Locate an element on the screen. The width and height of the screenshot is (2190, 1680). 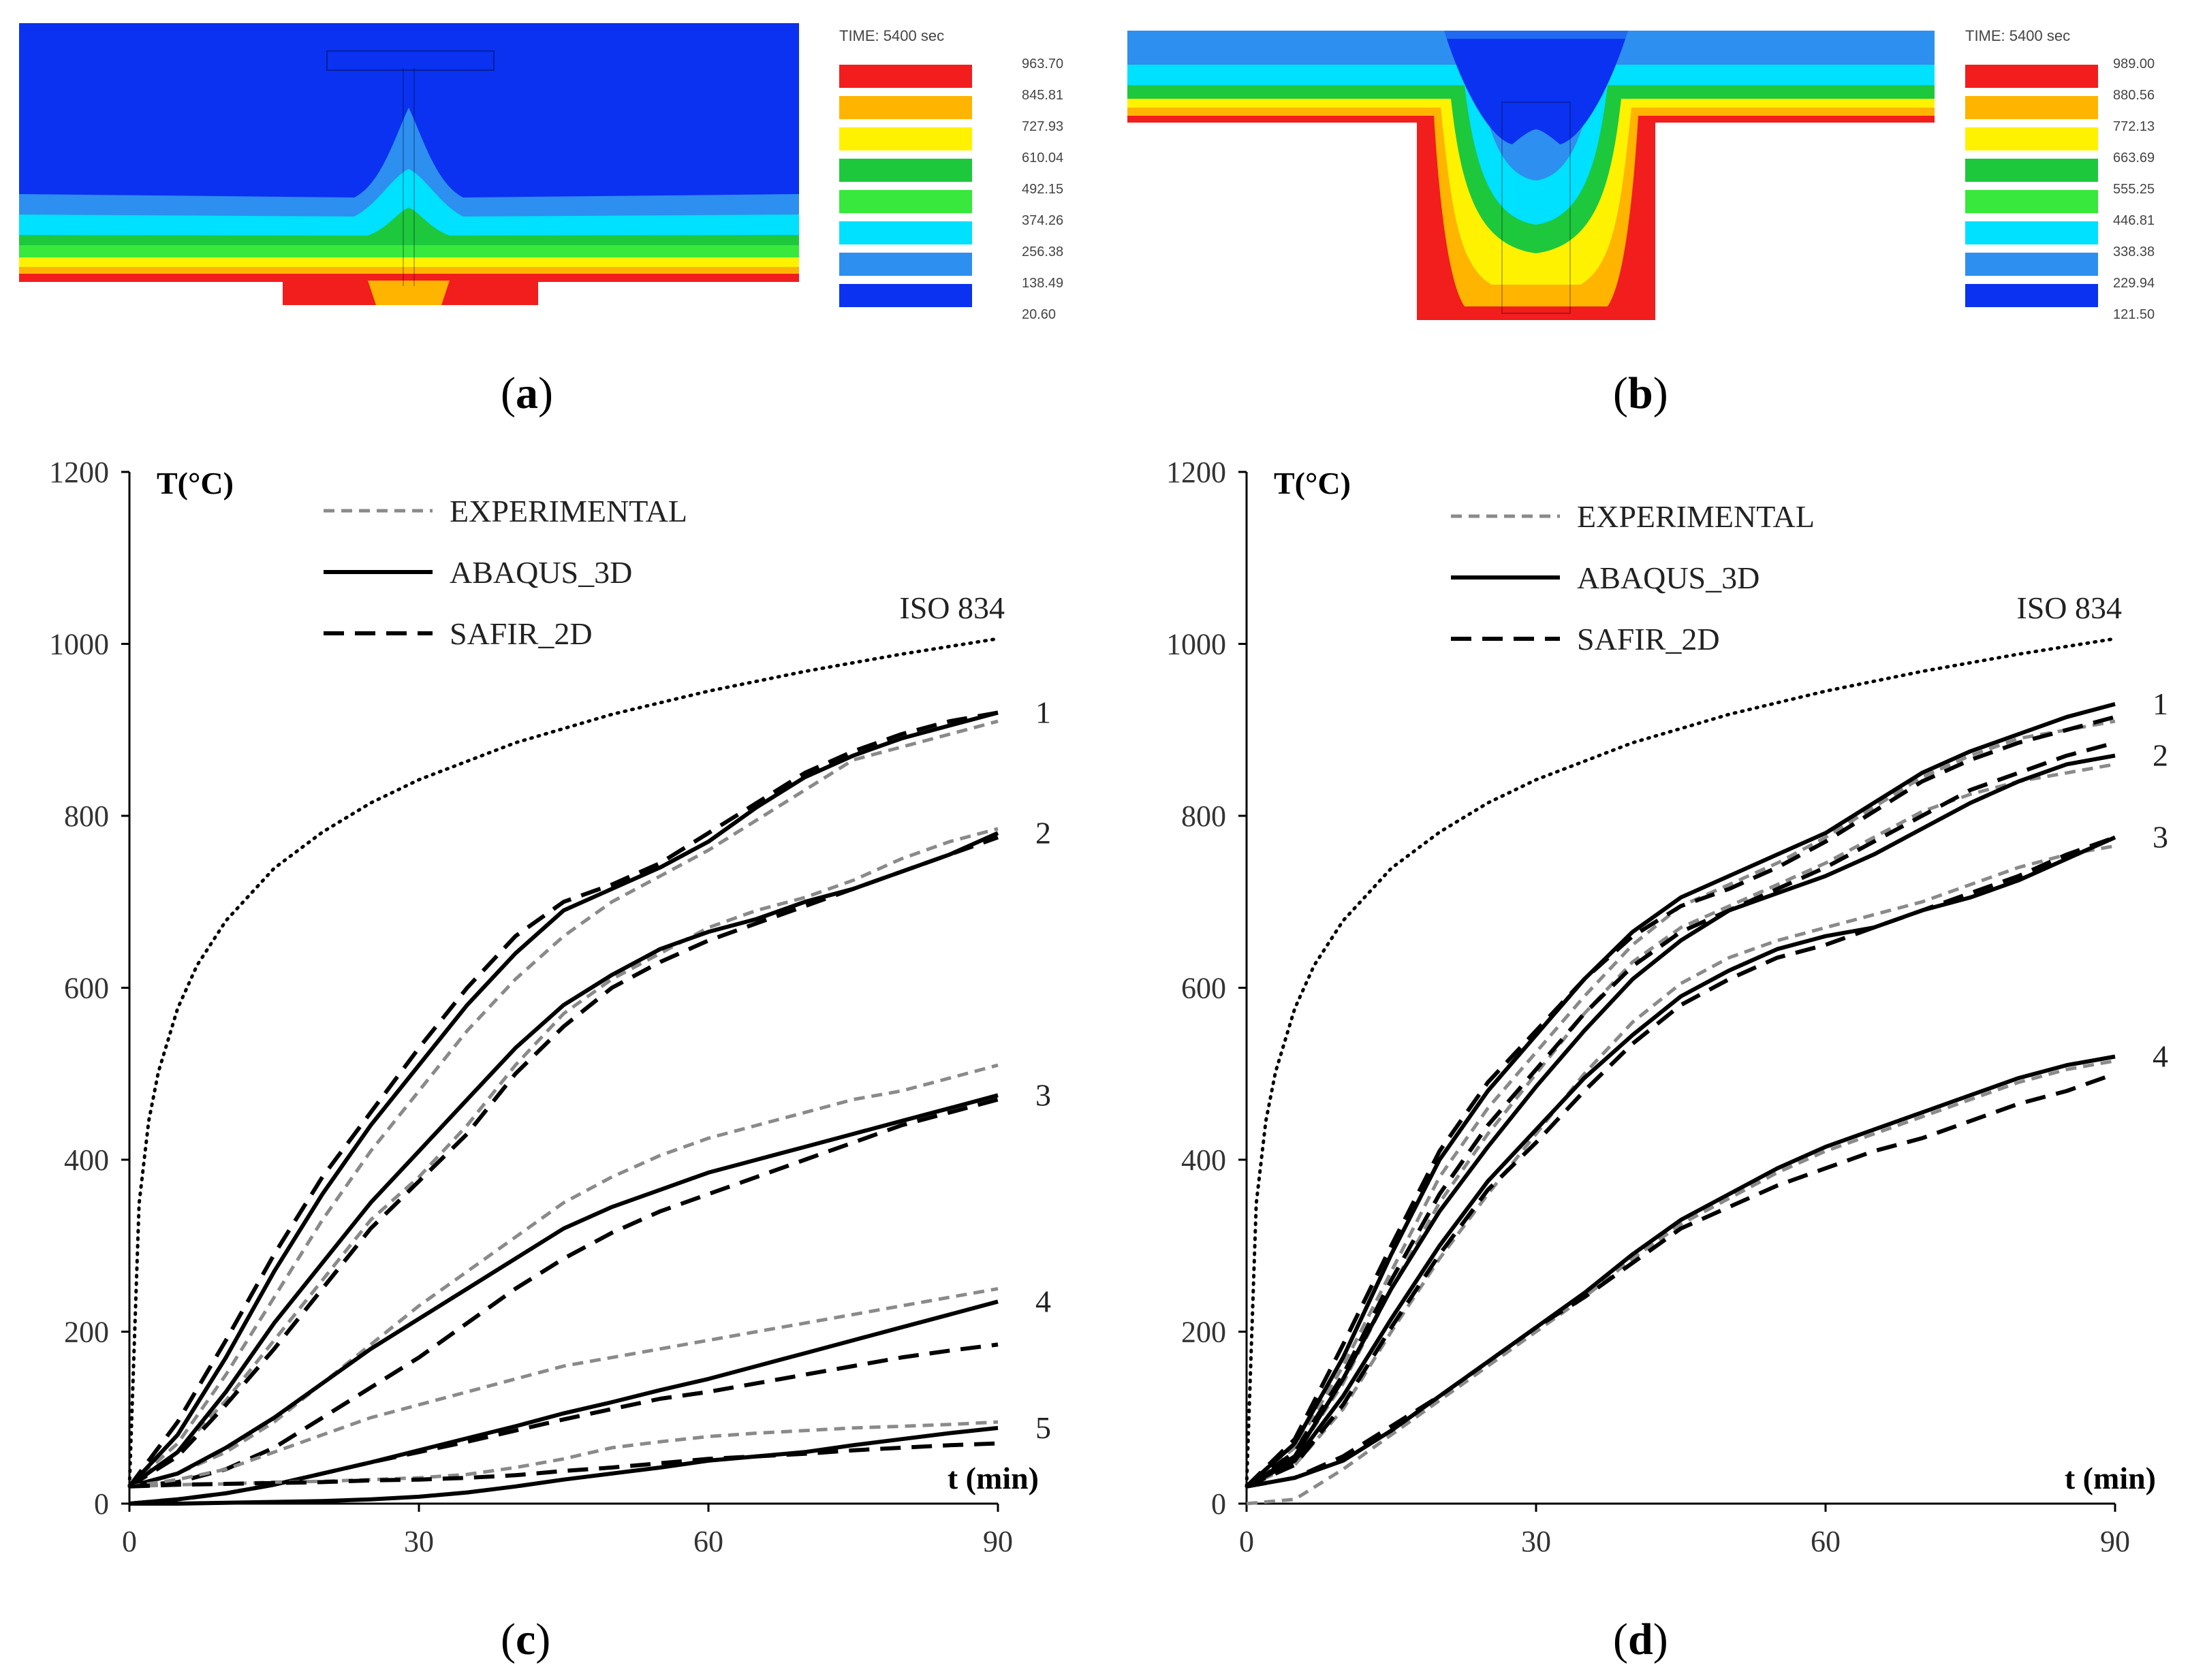
y-tick-label: 400 is located at coordinates (1203, 1160).